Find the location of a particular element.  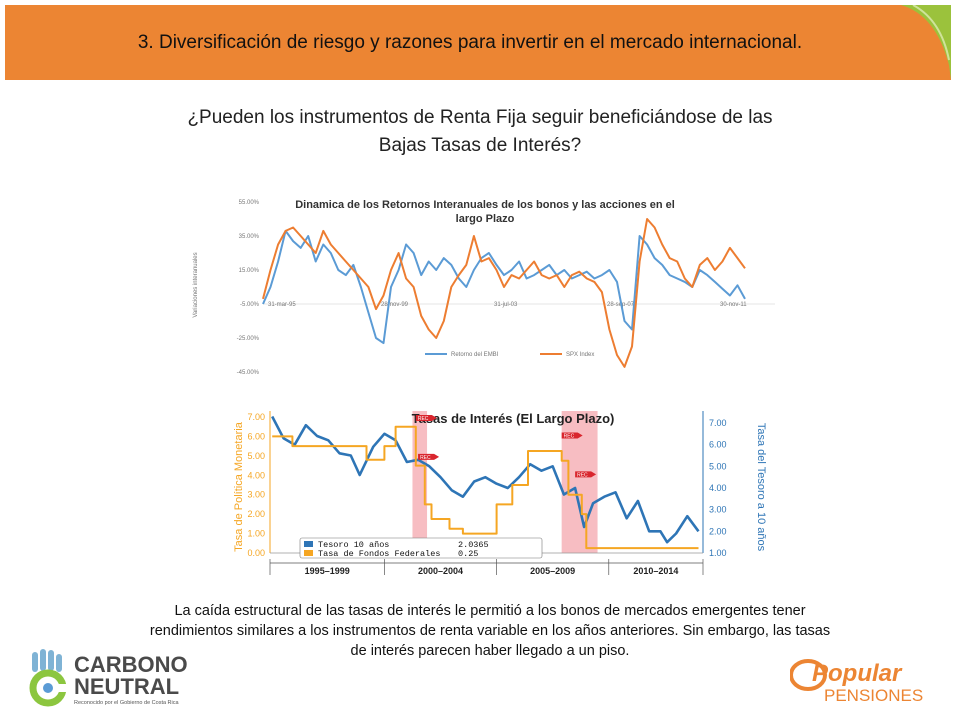

legend-box is located at coordinates (421, 548).